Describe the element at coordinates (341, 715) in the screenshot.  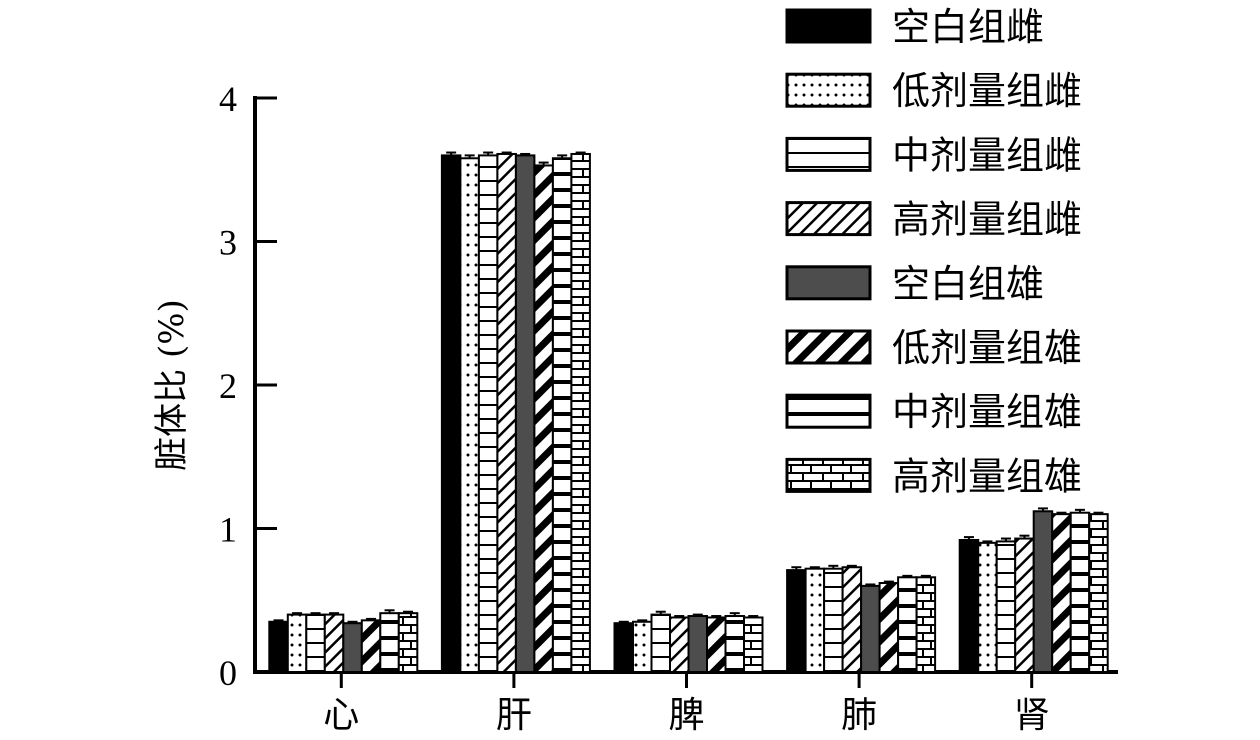
I see `x-tick-label: 心` at that location.